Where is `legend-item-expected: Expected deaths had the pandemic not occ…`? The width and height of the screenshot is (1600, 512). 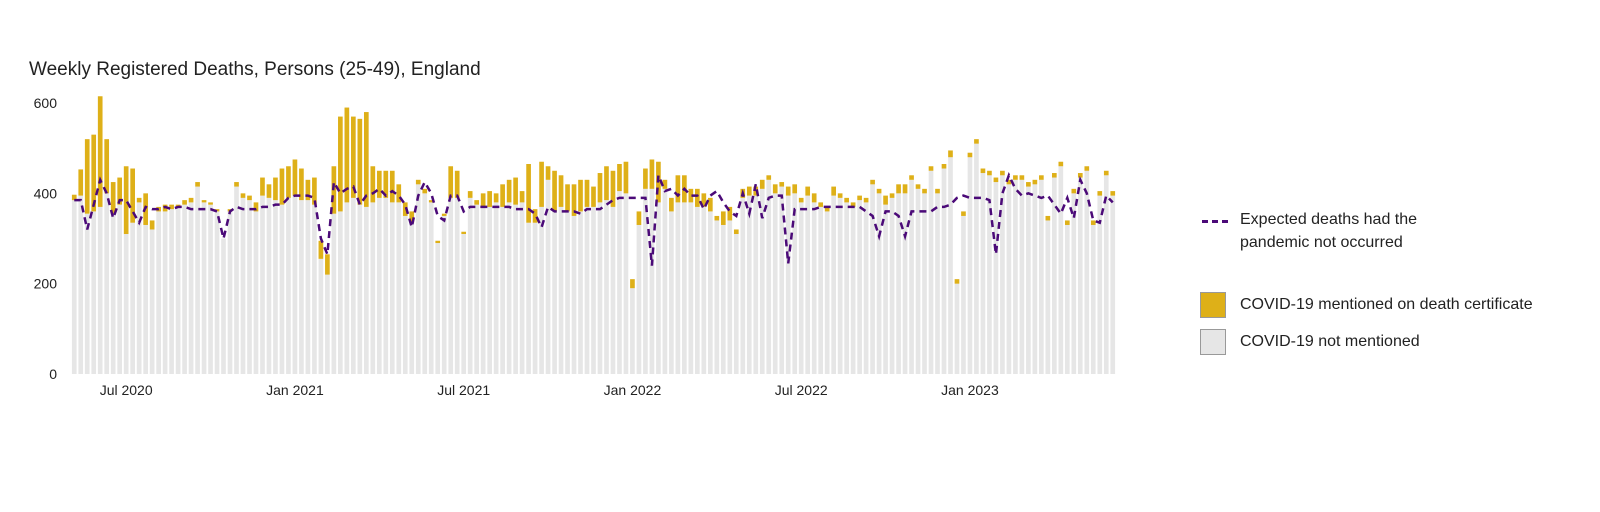
legend-item-expected: Expected deaths had the pandemic not occ… is located at coordinates (1340, 231).